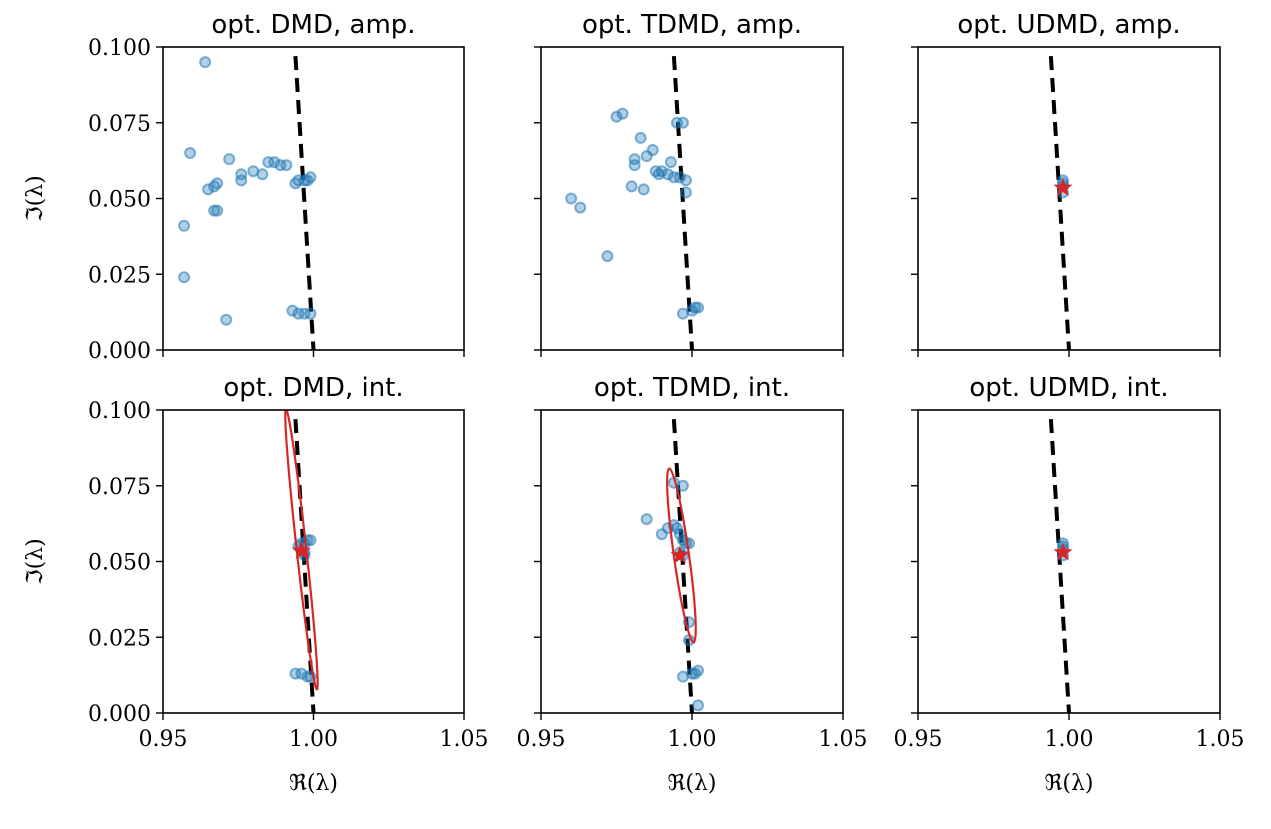 This screenshot has height=829, width=1271. I want to click on subplot-title: opt. DMD, amp., so click(313, 25).